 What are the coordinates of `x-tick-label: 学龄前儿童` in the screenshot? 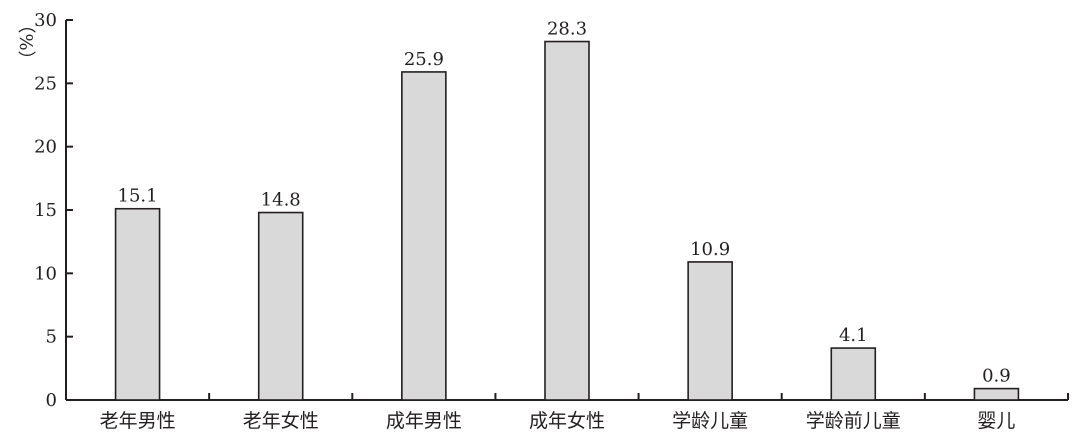 It's located at (853, 421).